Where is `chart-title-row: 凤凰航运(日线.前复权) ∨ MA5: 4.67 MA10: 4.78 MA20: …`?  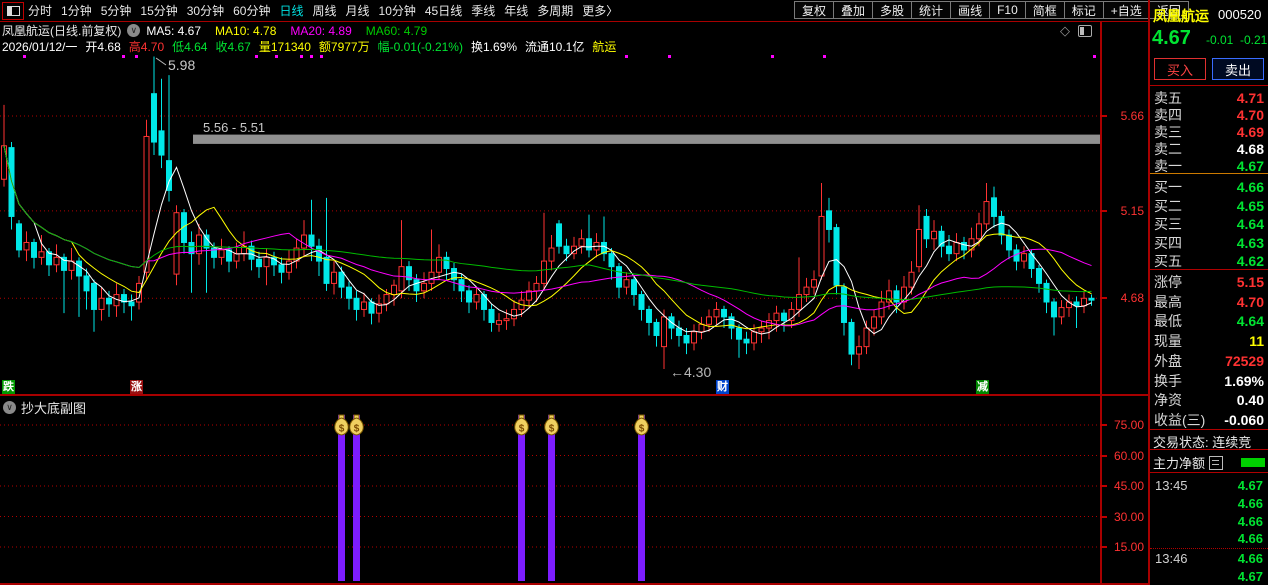
chart-title-row: 凤凰航运(日线.前复权) ∨ MA5: 4.67 MA10: 4.78 MA20: … is located at coordinates (575, 31).